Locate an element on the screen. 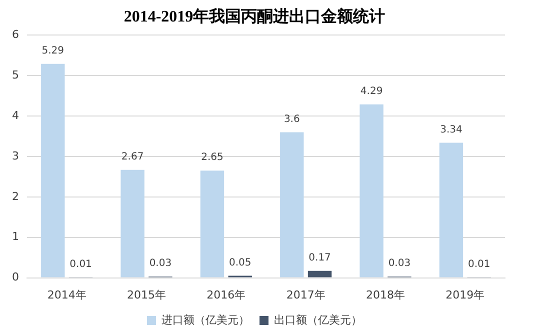  y-tick-label: 0 is located at coordinates (15, 277).